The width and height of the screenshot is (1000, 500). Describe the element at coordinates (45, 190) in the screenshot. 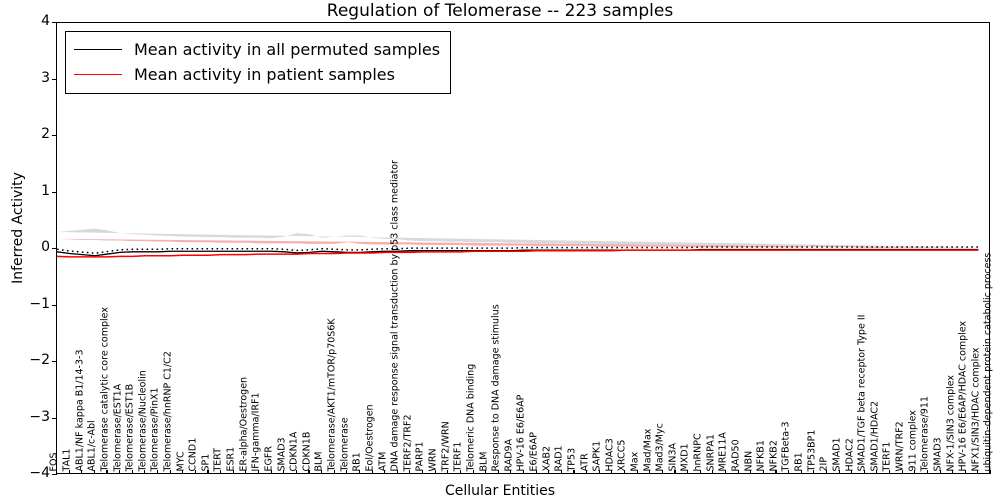

I see `y-tick-label: 1` at that location.